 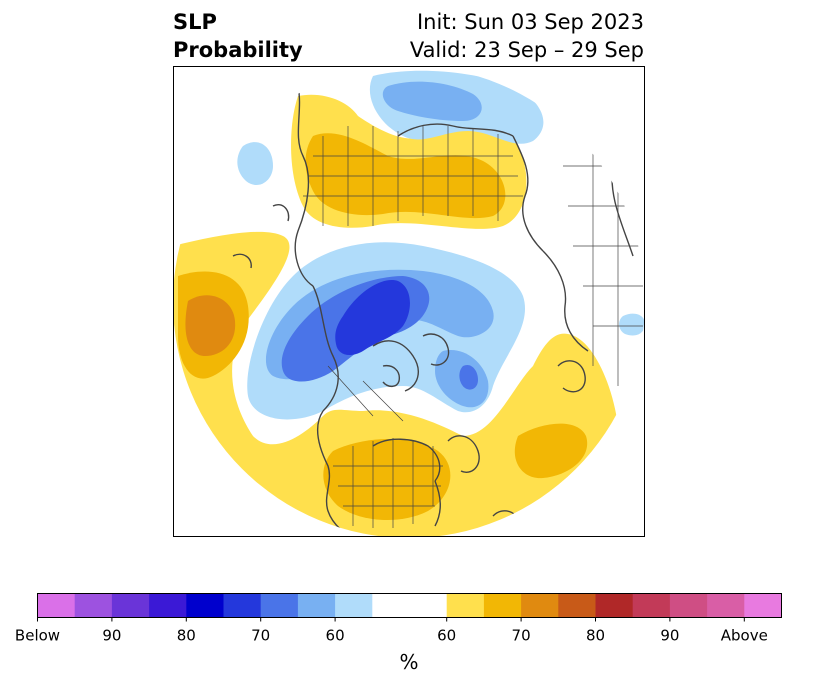 What do you see at coordinates (468, 377) in the screenshot?
I see `below-70-region-arctic-east` at bounding box center [468, 377].